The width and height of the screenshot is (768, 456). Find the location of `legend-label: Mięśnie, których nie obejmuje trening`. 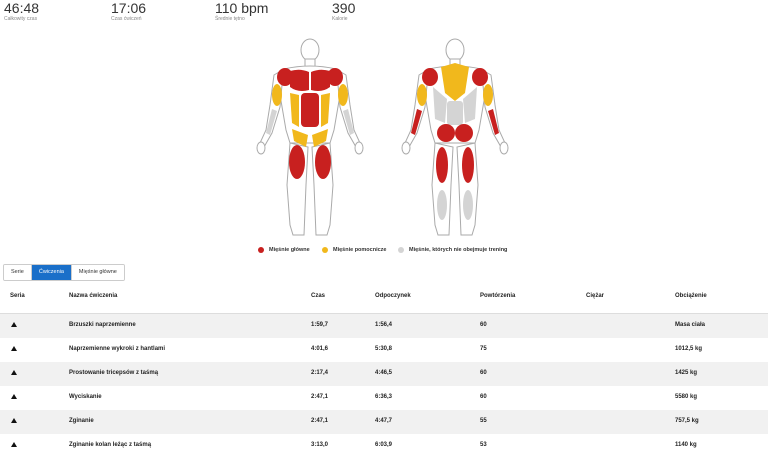

legend-label: Mięśnie, których nie obejmuje trening is located at coordinates (458, 250).